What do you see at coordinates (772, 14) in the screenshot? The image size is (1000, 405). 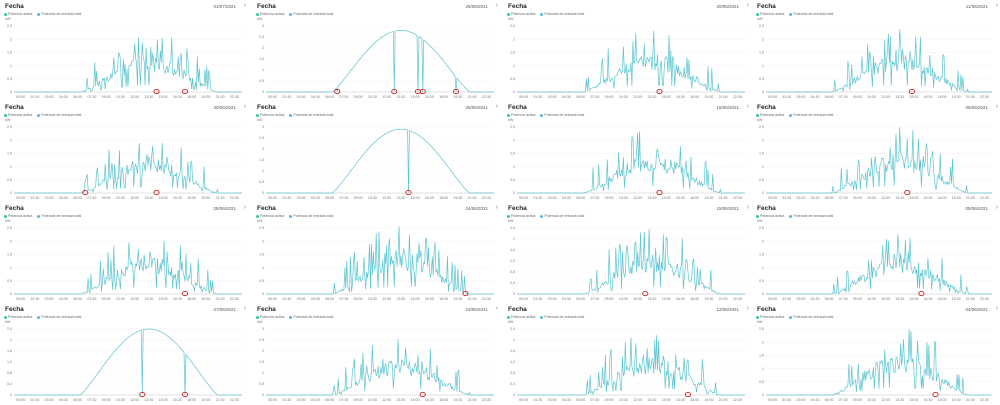 I see `legend-label-active: Potencia activa` at bounding box center [772, 14].